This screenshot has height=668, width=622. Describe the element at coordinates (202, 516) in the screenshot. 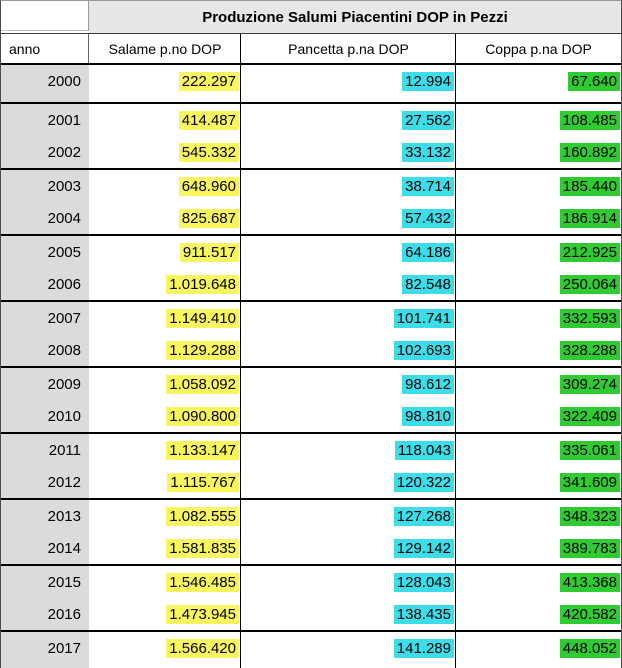

I see `salame-value: 1.082.555` at that location.